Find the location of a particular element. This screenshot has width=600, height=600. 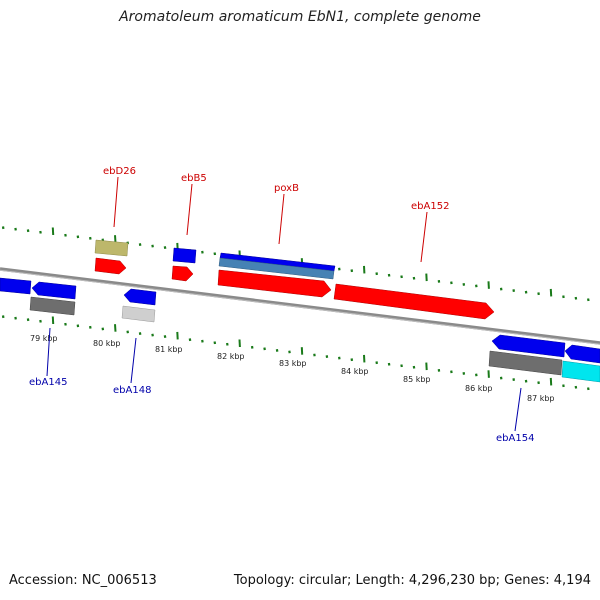

kbp-label: 85 kbp is located at coordinates (417, 379).